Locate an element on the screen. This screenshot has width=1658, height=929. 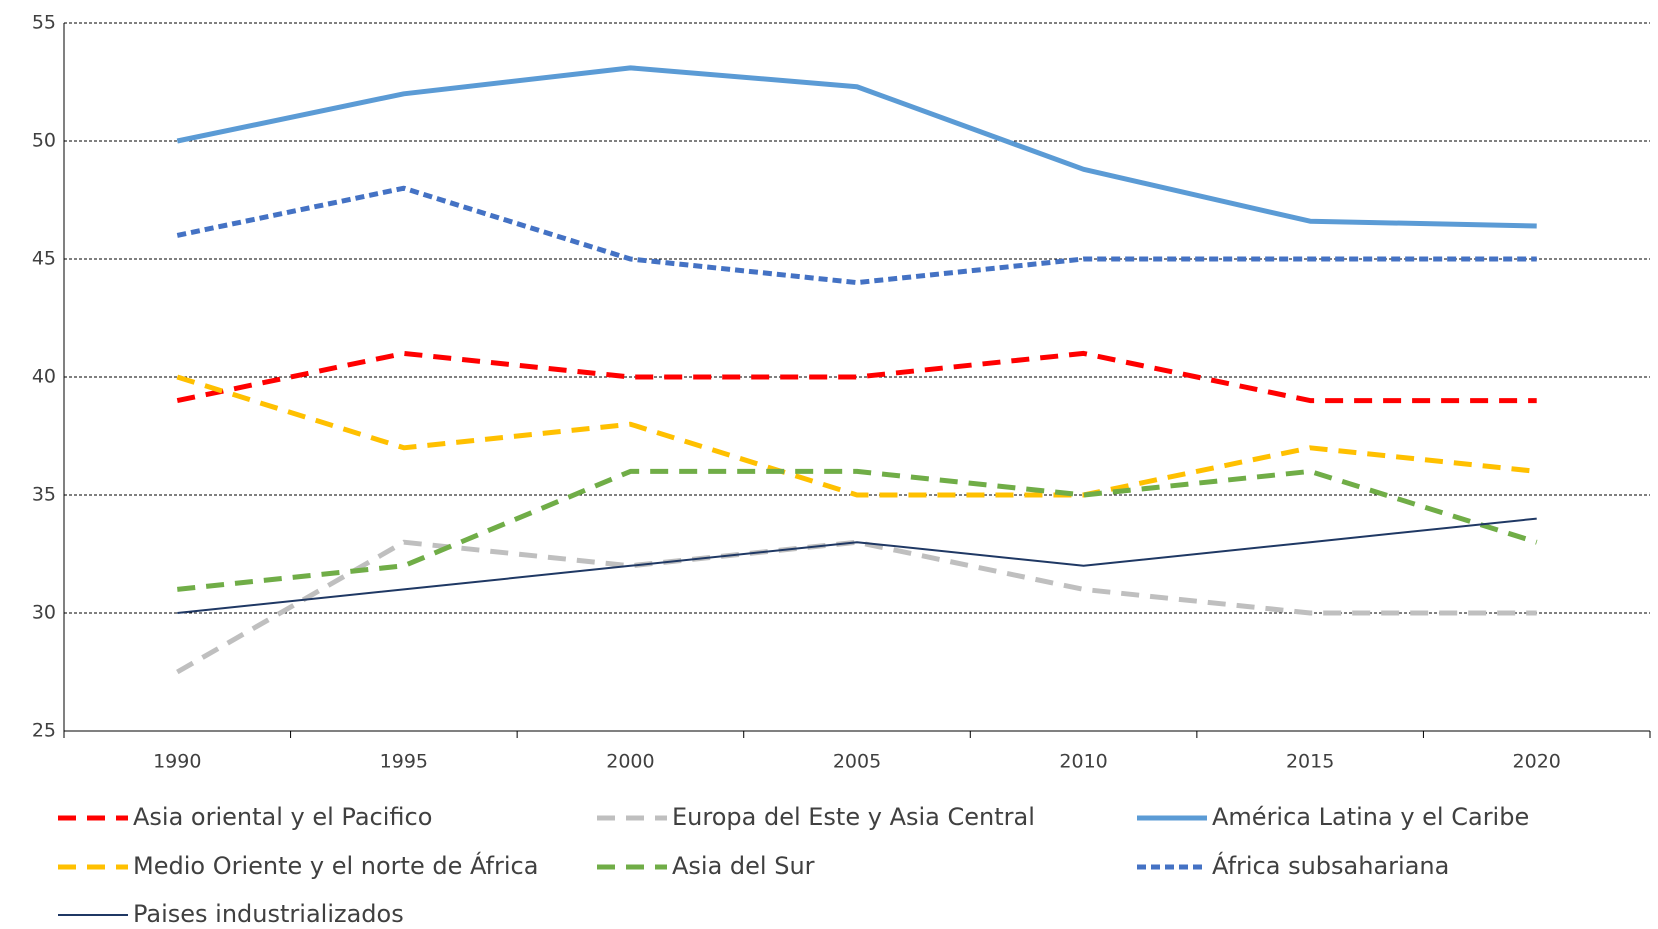
y-tick-label: 35 is located at coordinates (44, 495).